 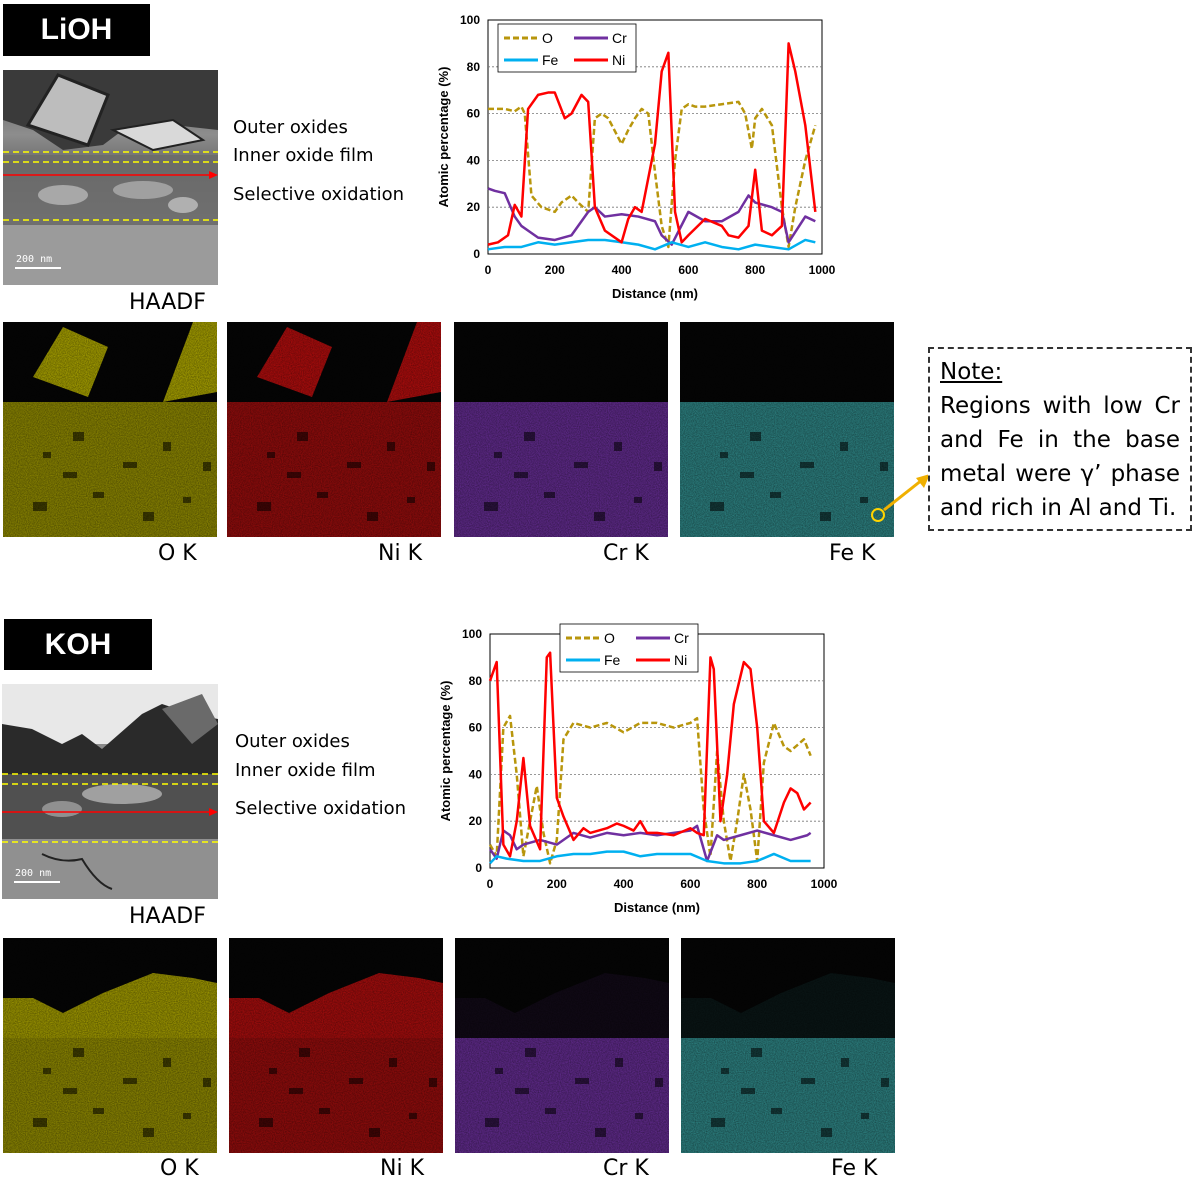 I want to click on panel-title-lioh: LiOH, so click(x=76, y=30).